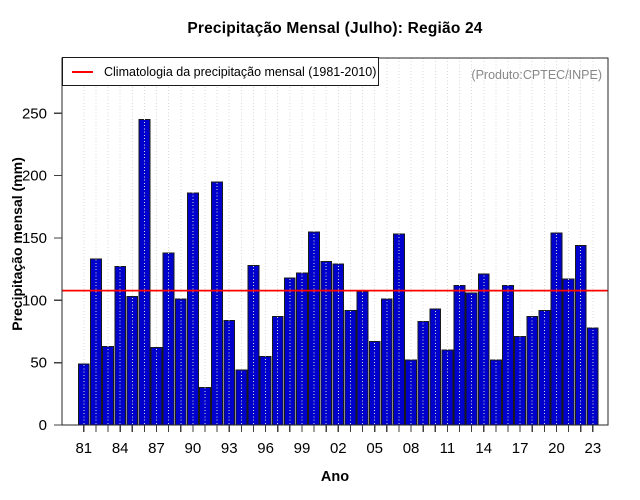  Describe the element at coordinates (314, 328) in the screenshot. I see `bar-2000` at that location.